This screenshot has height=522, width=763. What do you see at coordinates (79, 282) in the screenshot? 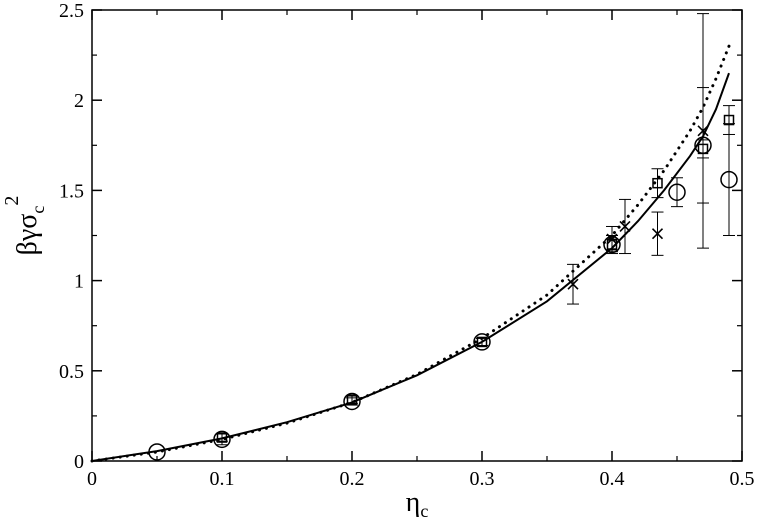
I see `y-tick-label: 1` at bounding box center [79, 282].